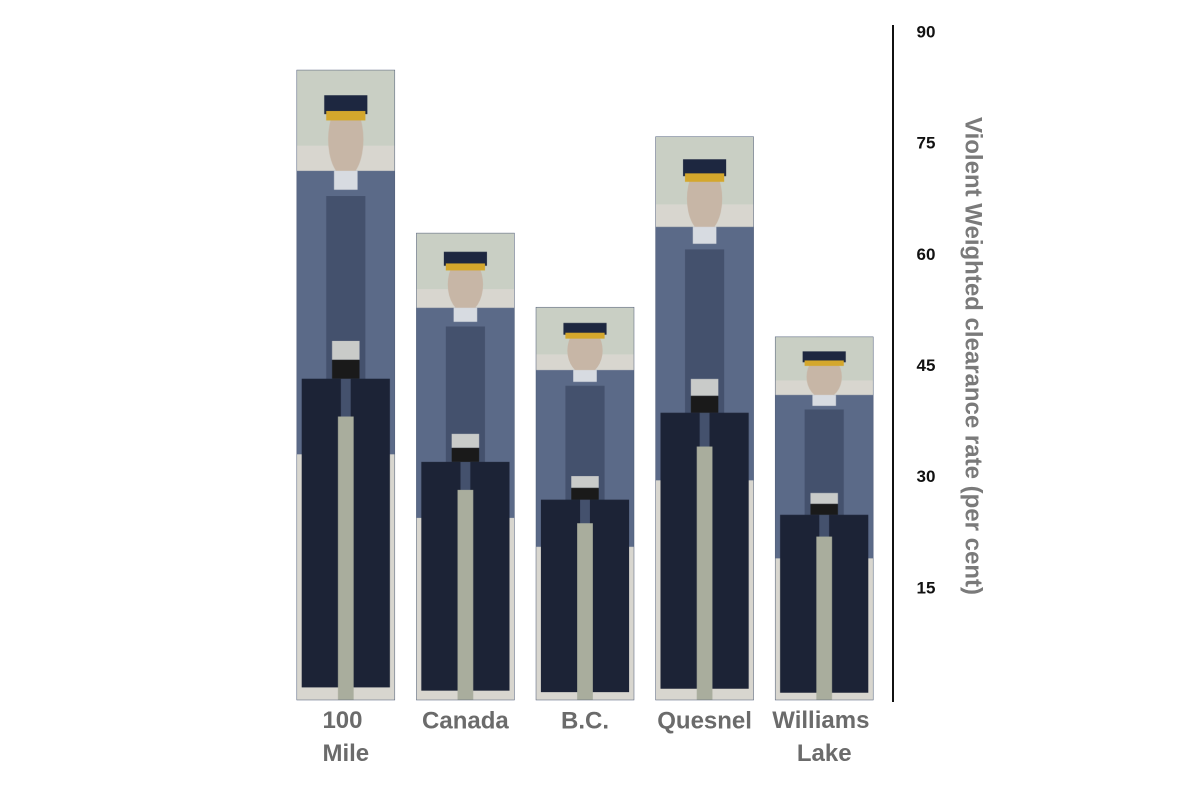 The width and height of the screenshot is (1200, 800). I want to click on y-tick-label: 90, so click(926, 31).